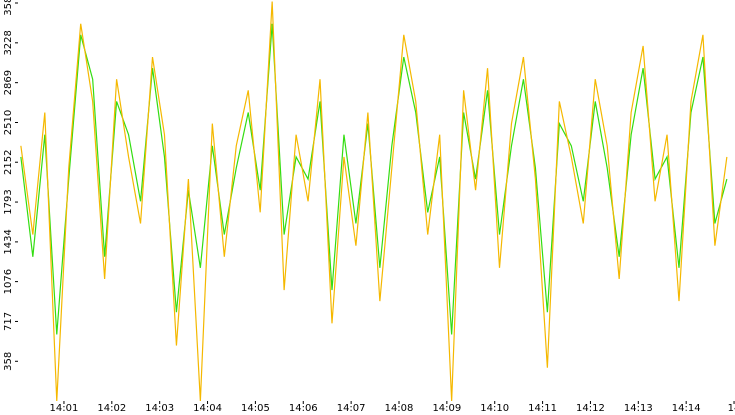 The image size is (735, 415). I want to click on x-tick-label: 14:05, so click(255, 408).